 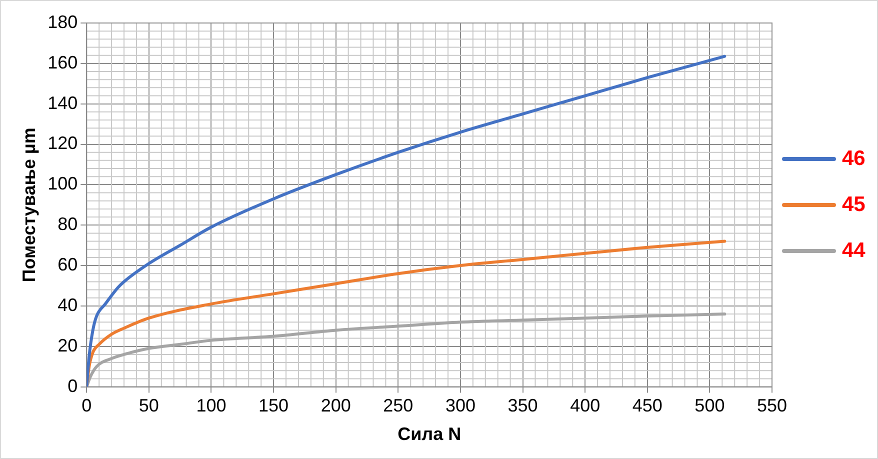 What do you see at coordinates (63, 62) in the screenshot?
I see `y-tick-label: 160` at bounding box center [63, 62].